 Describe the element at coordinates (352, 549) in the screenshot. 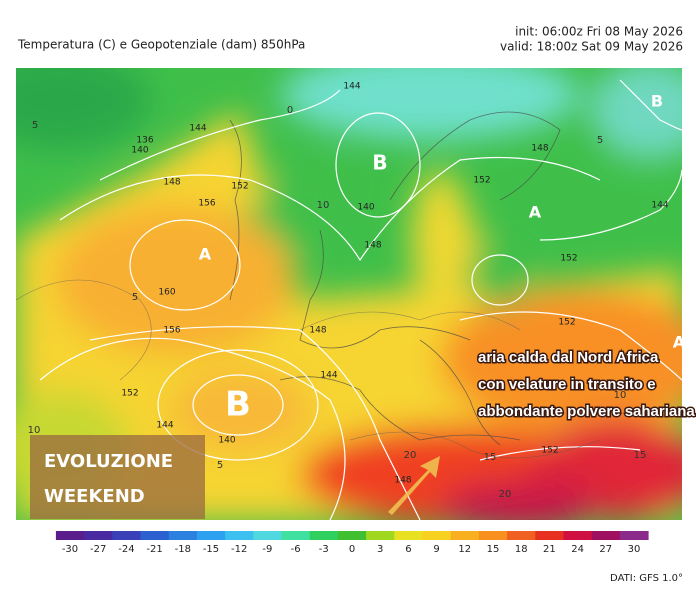

I see `colorbar-tick-label: 0` at that location.